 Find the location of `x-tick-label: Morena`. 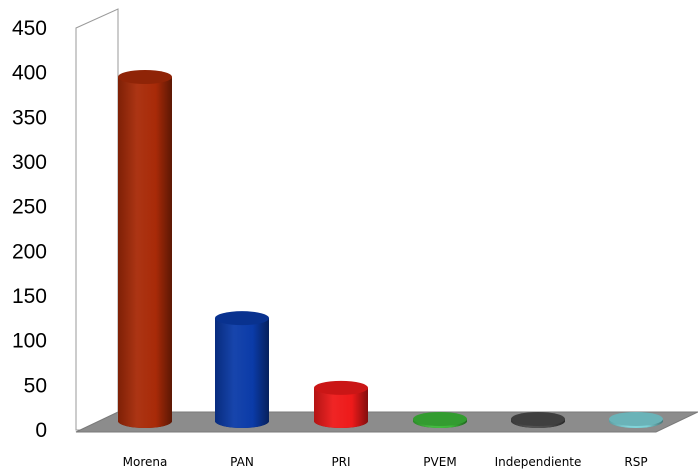

x-tick-label: Morena is located at coordinates (145, 462).